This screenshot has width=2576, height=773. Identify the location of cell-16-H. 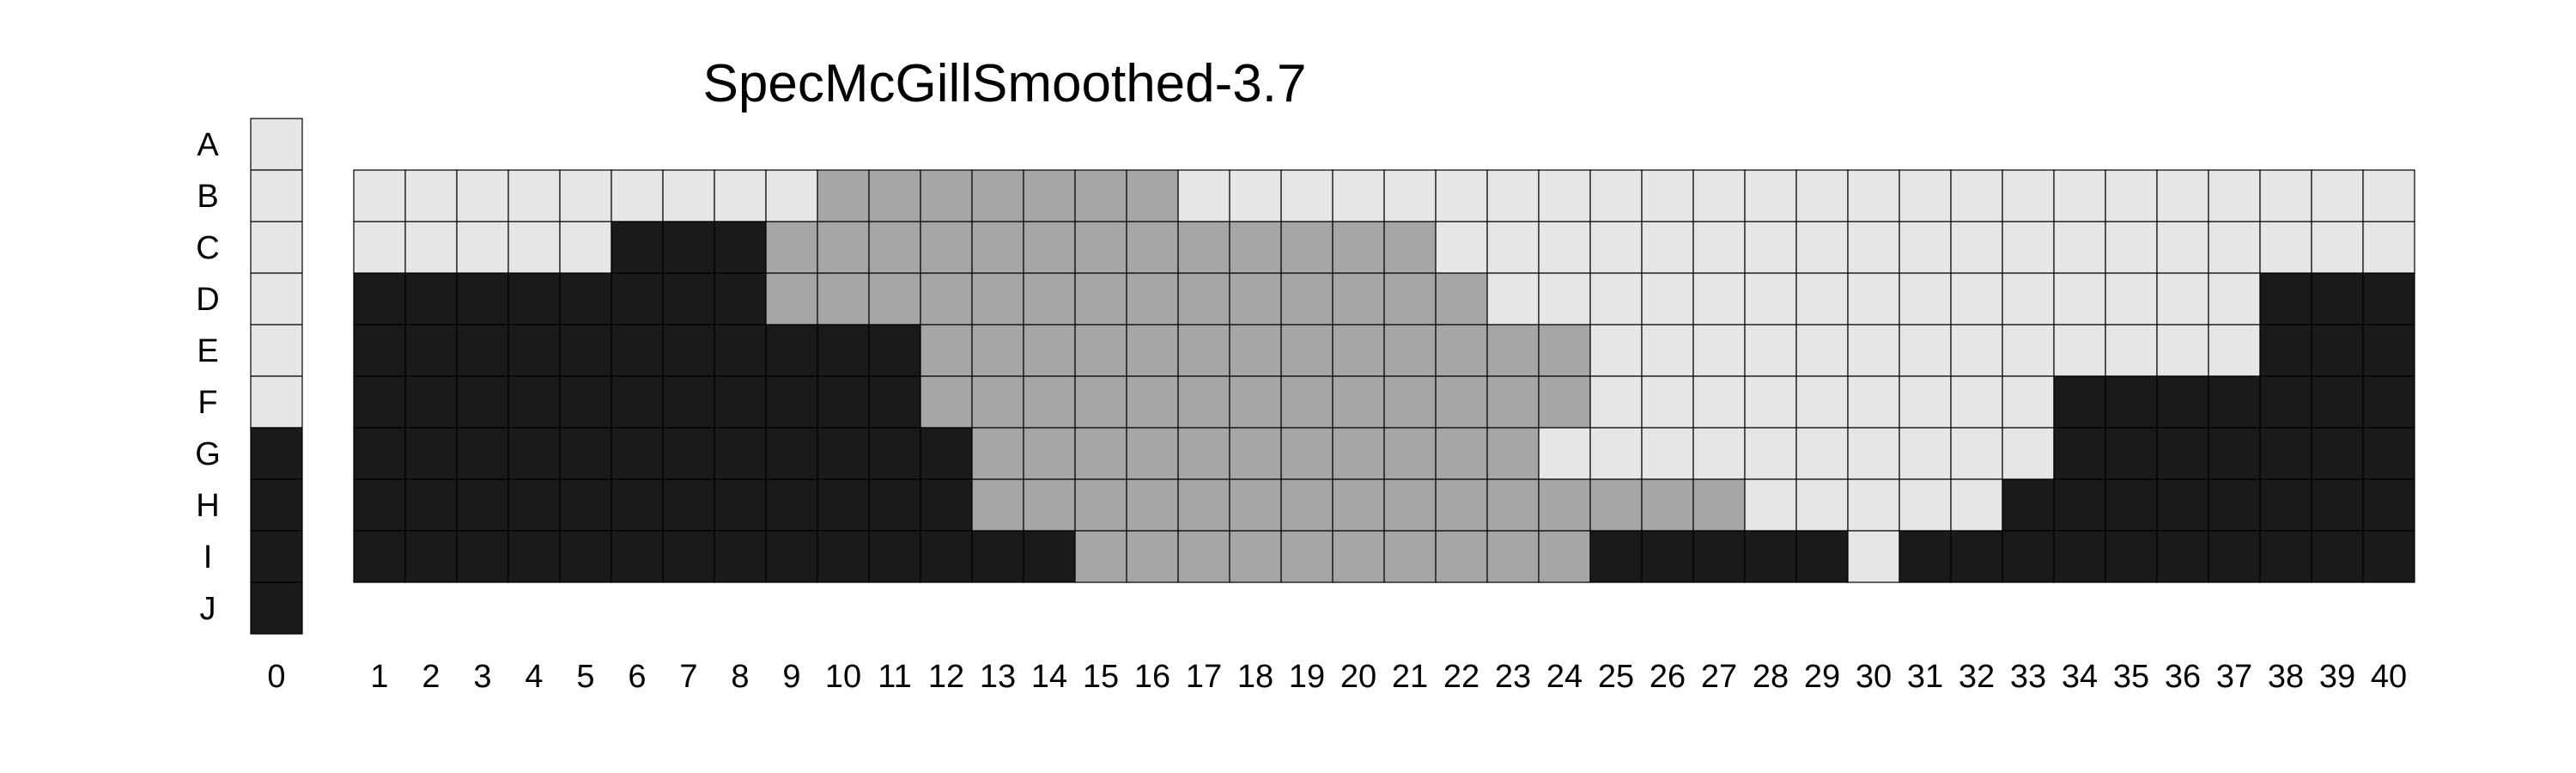
(1152, 505).